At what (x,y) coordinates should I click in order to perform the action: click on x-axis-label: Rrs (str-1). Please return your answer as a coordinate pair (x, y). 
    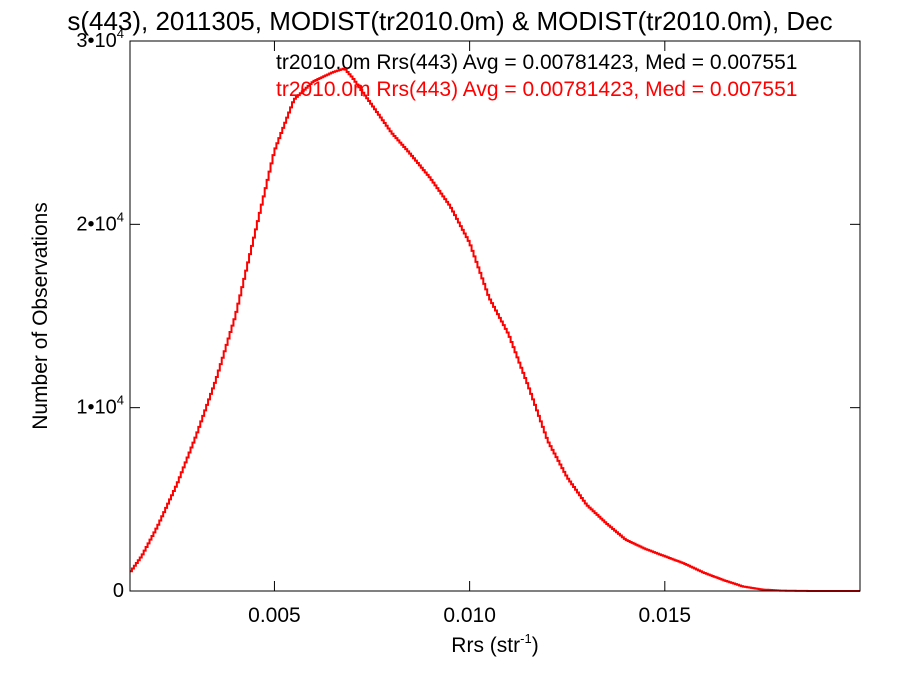
    Looking at the image, I should click on (494, 644).